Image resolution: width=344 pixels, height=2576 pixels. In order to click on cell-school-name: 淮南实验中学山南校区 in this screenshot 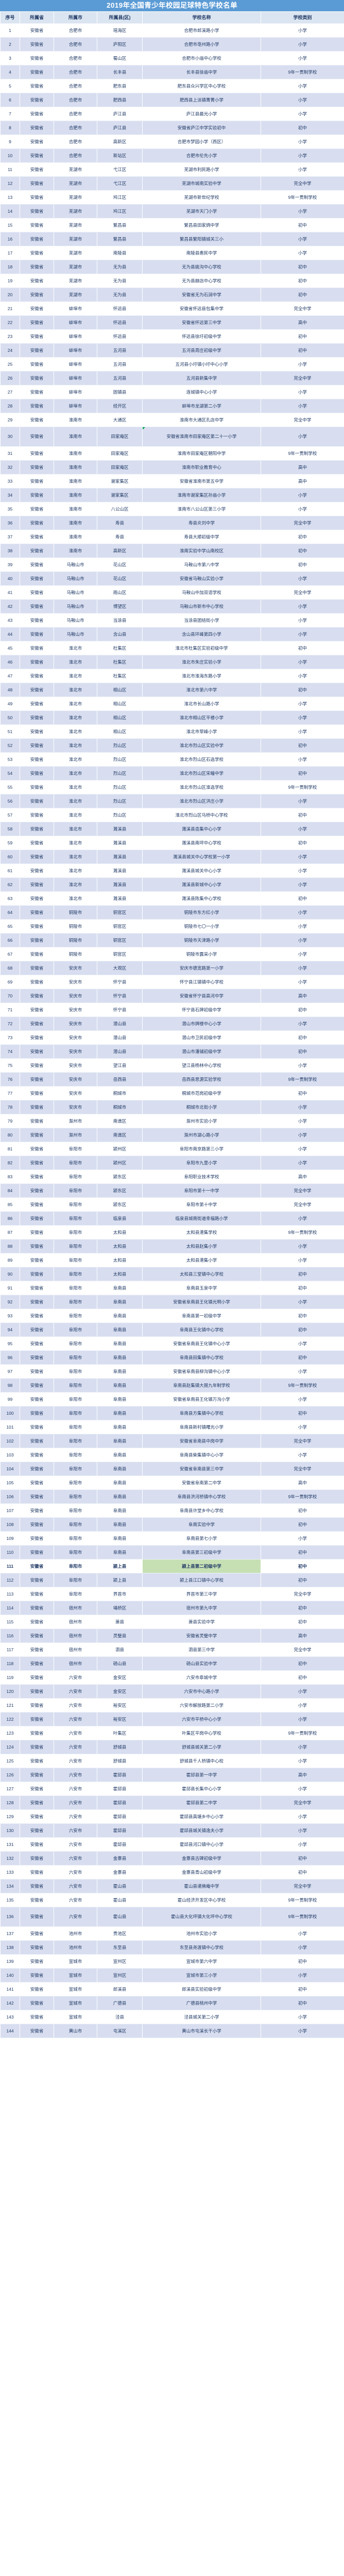, I will do `click(201, 551)`.